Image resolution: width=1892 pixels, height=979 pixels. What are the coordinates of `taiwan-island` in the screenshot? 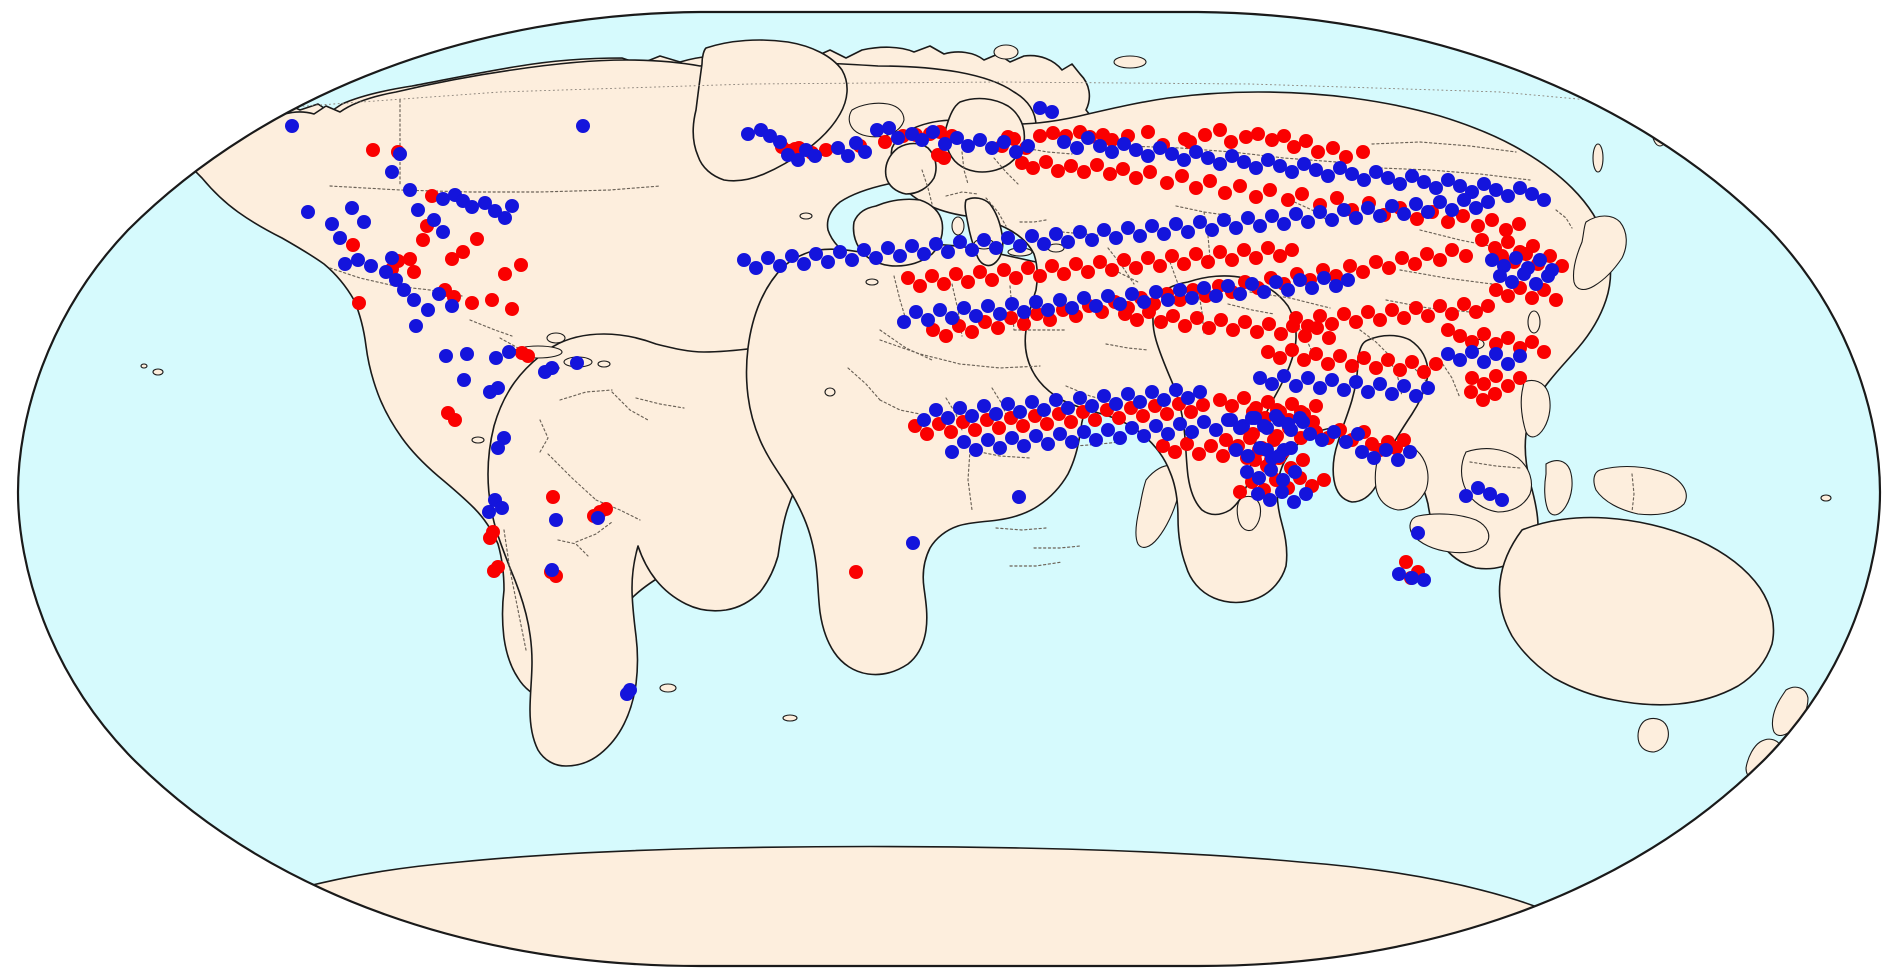 It's located at (1534, 322).